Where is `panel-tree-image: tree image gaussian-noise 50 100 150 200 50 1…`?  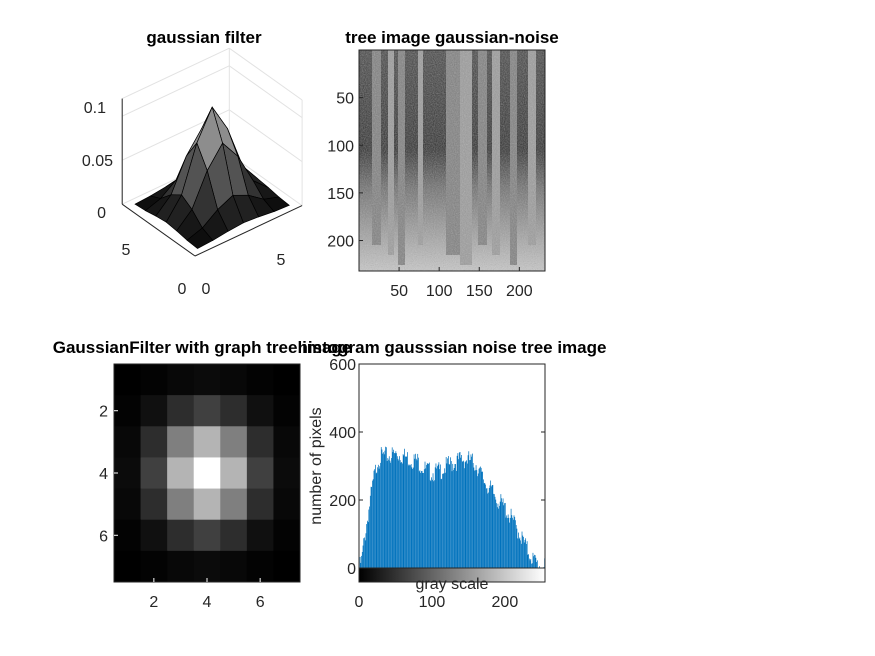
panel-tree-image: tree image gaussian-noise 50 100 150 200 50 1… is located at coordinates (442, 164).